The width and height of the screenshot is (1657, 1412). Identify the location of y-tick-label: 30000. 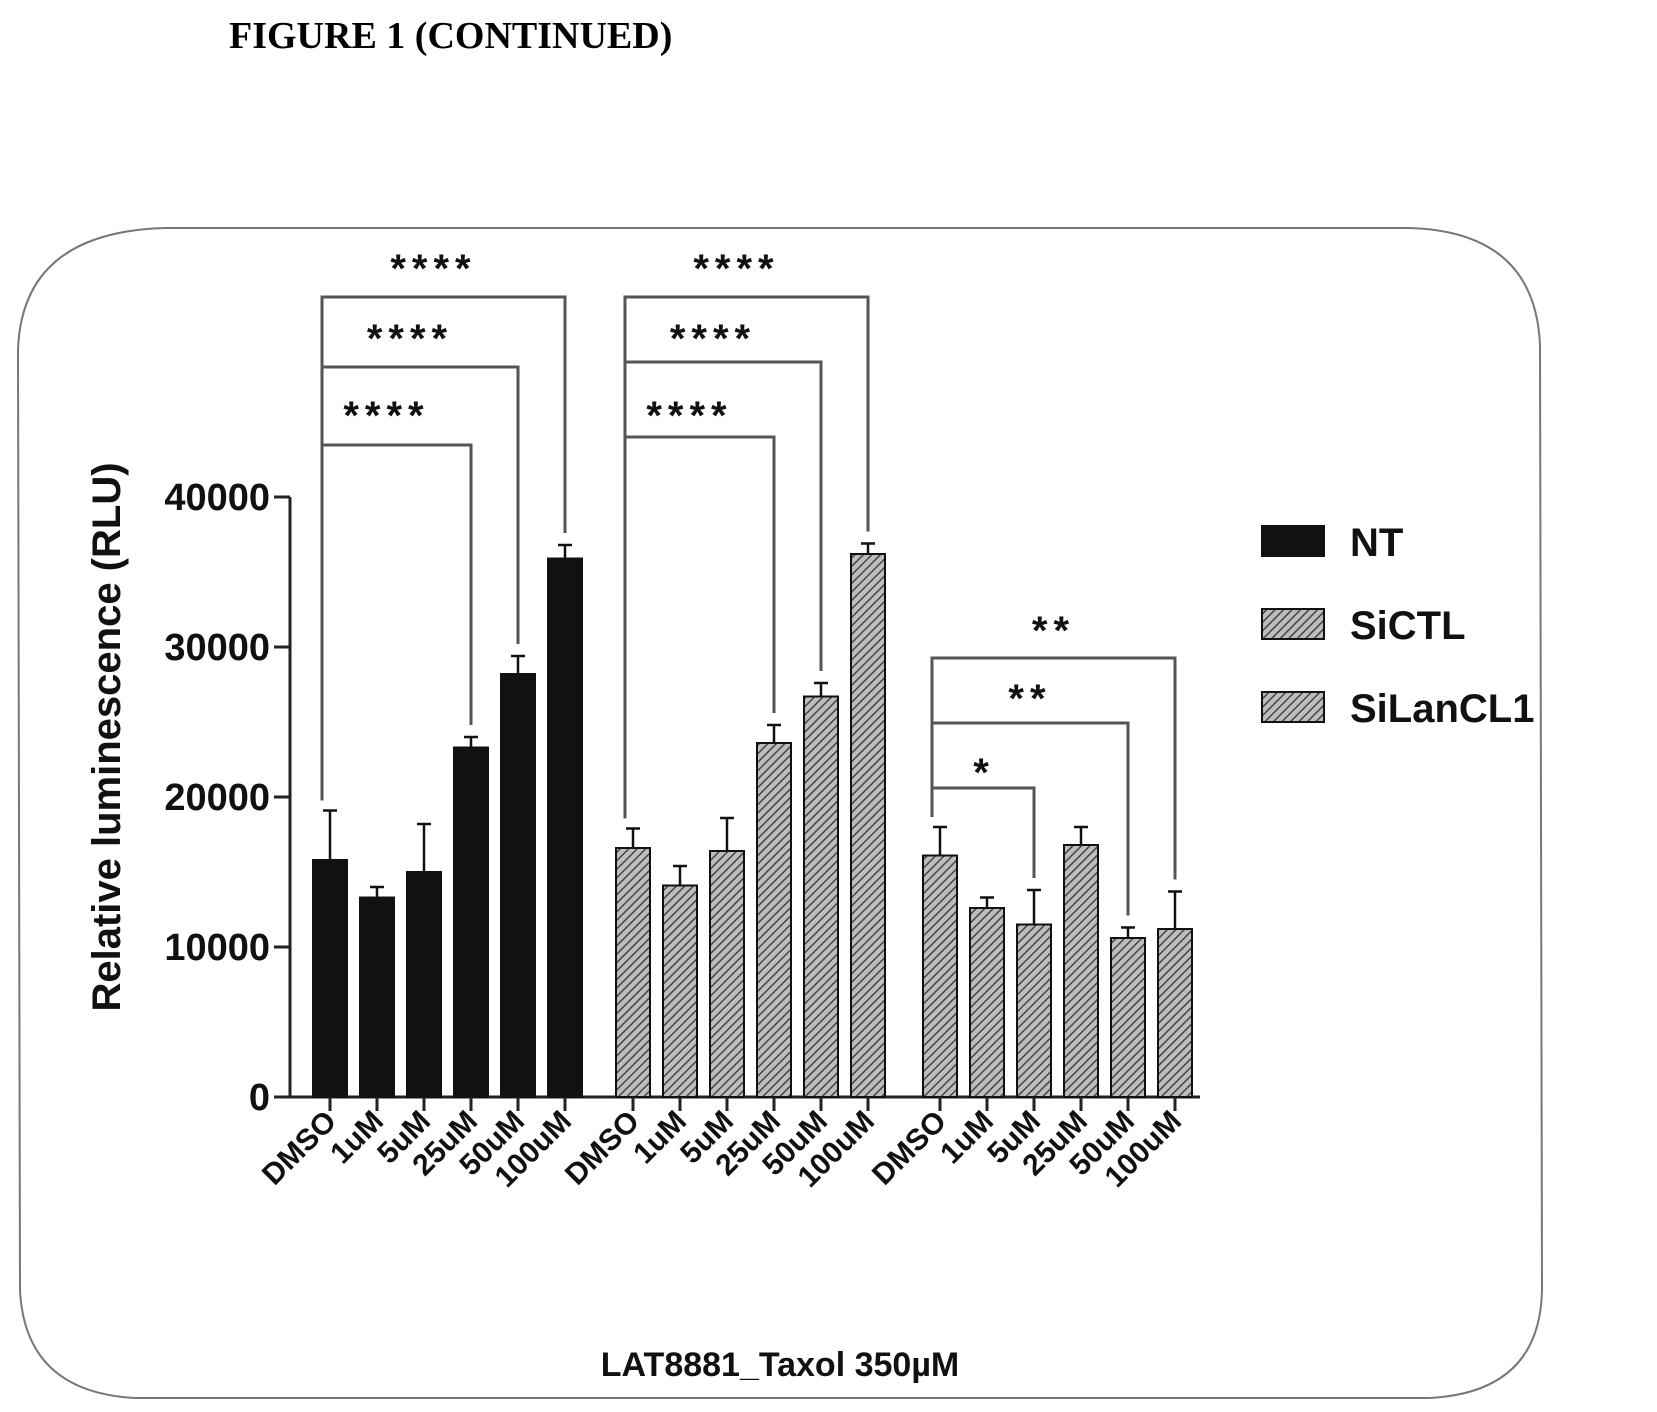
(217, 648).